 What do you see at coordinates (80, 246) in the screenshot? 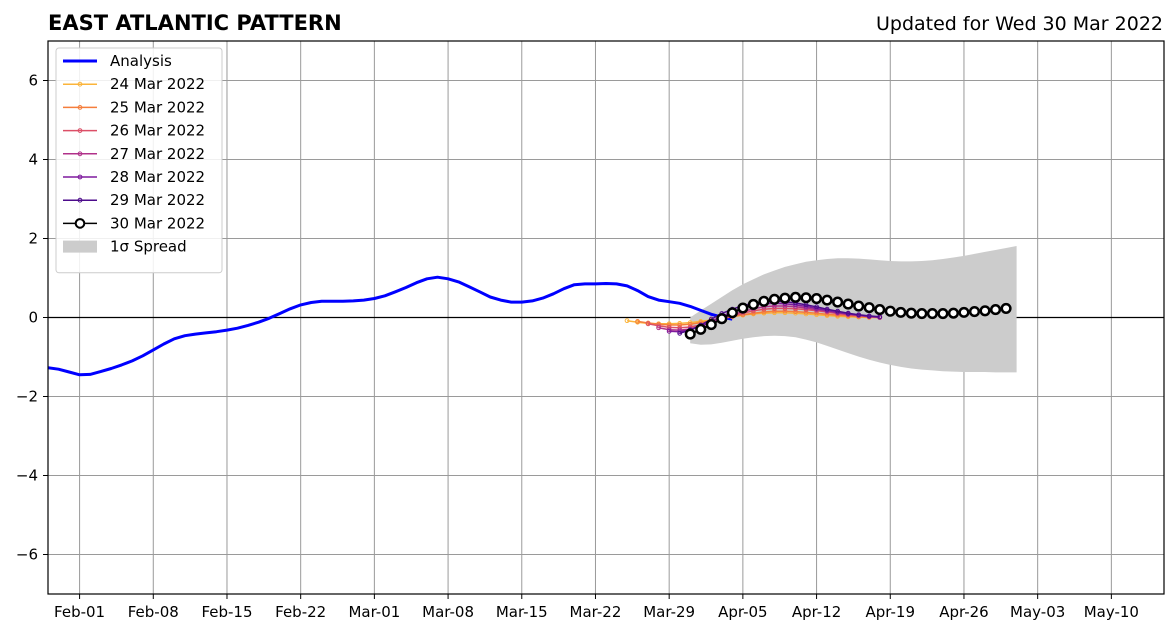
I see `legend-swatch` at bounding box center [80, 246].